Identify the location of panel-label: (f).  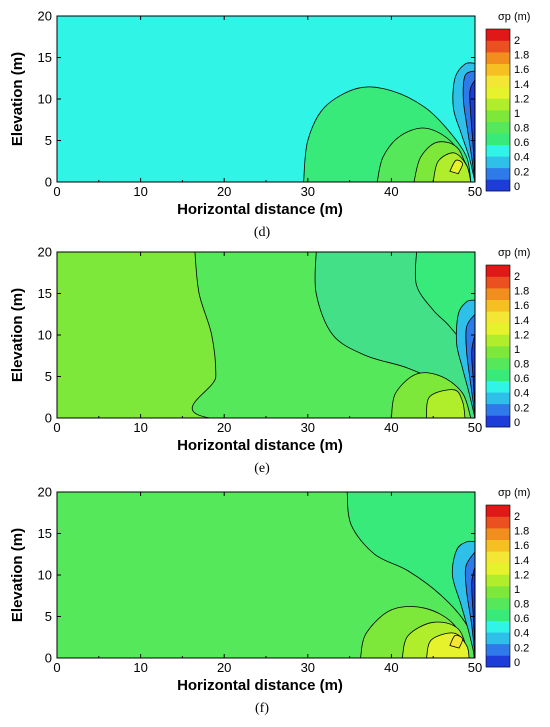
(262, 708).